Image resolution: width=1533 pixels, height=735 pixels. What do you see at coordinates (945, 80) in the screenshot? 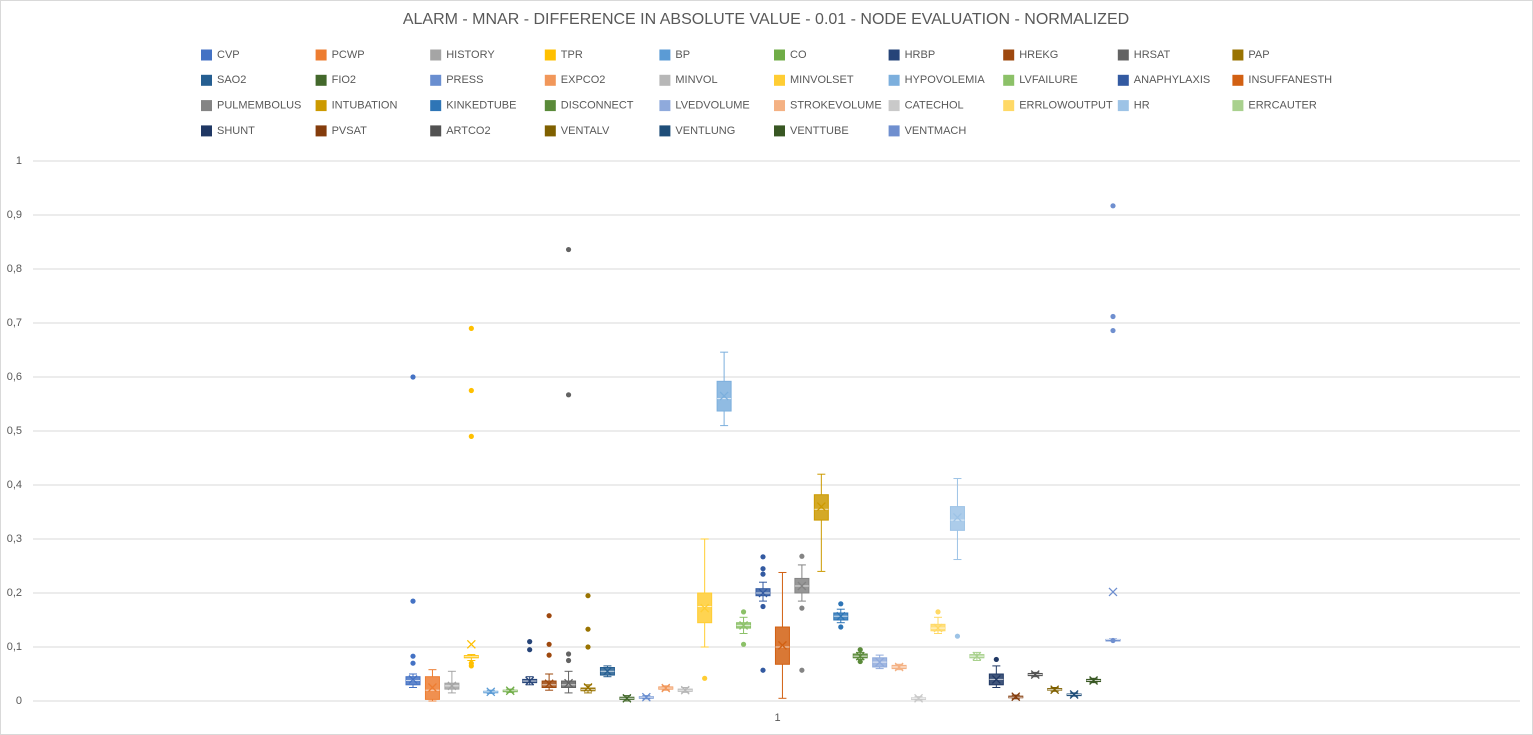
I see `legend-label: HYPOVOLEMIA` at bounding box center [945, 80].